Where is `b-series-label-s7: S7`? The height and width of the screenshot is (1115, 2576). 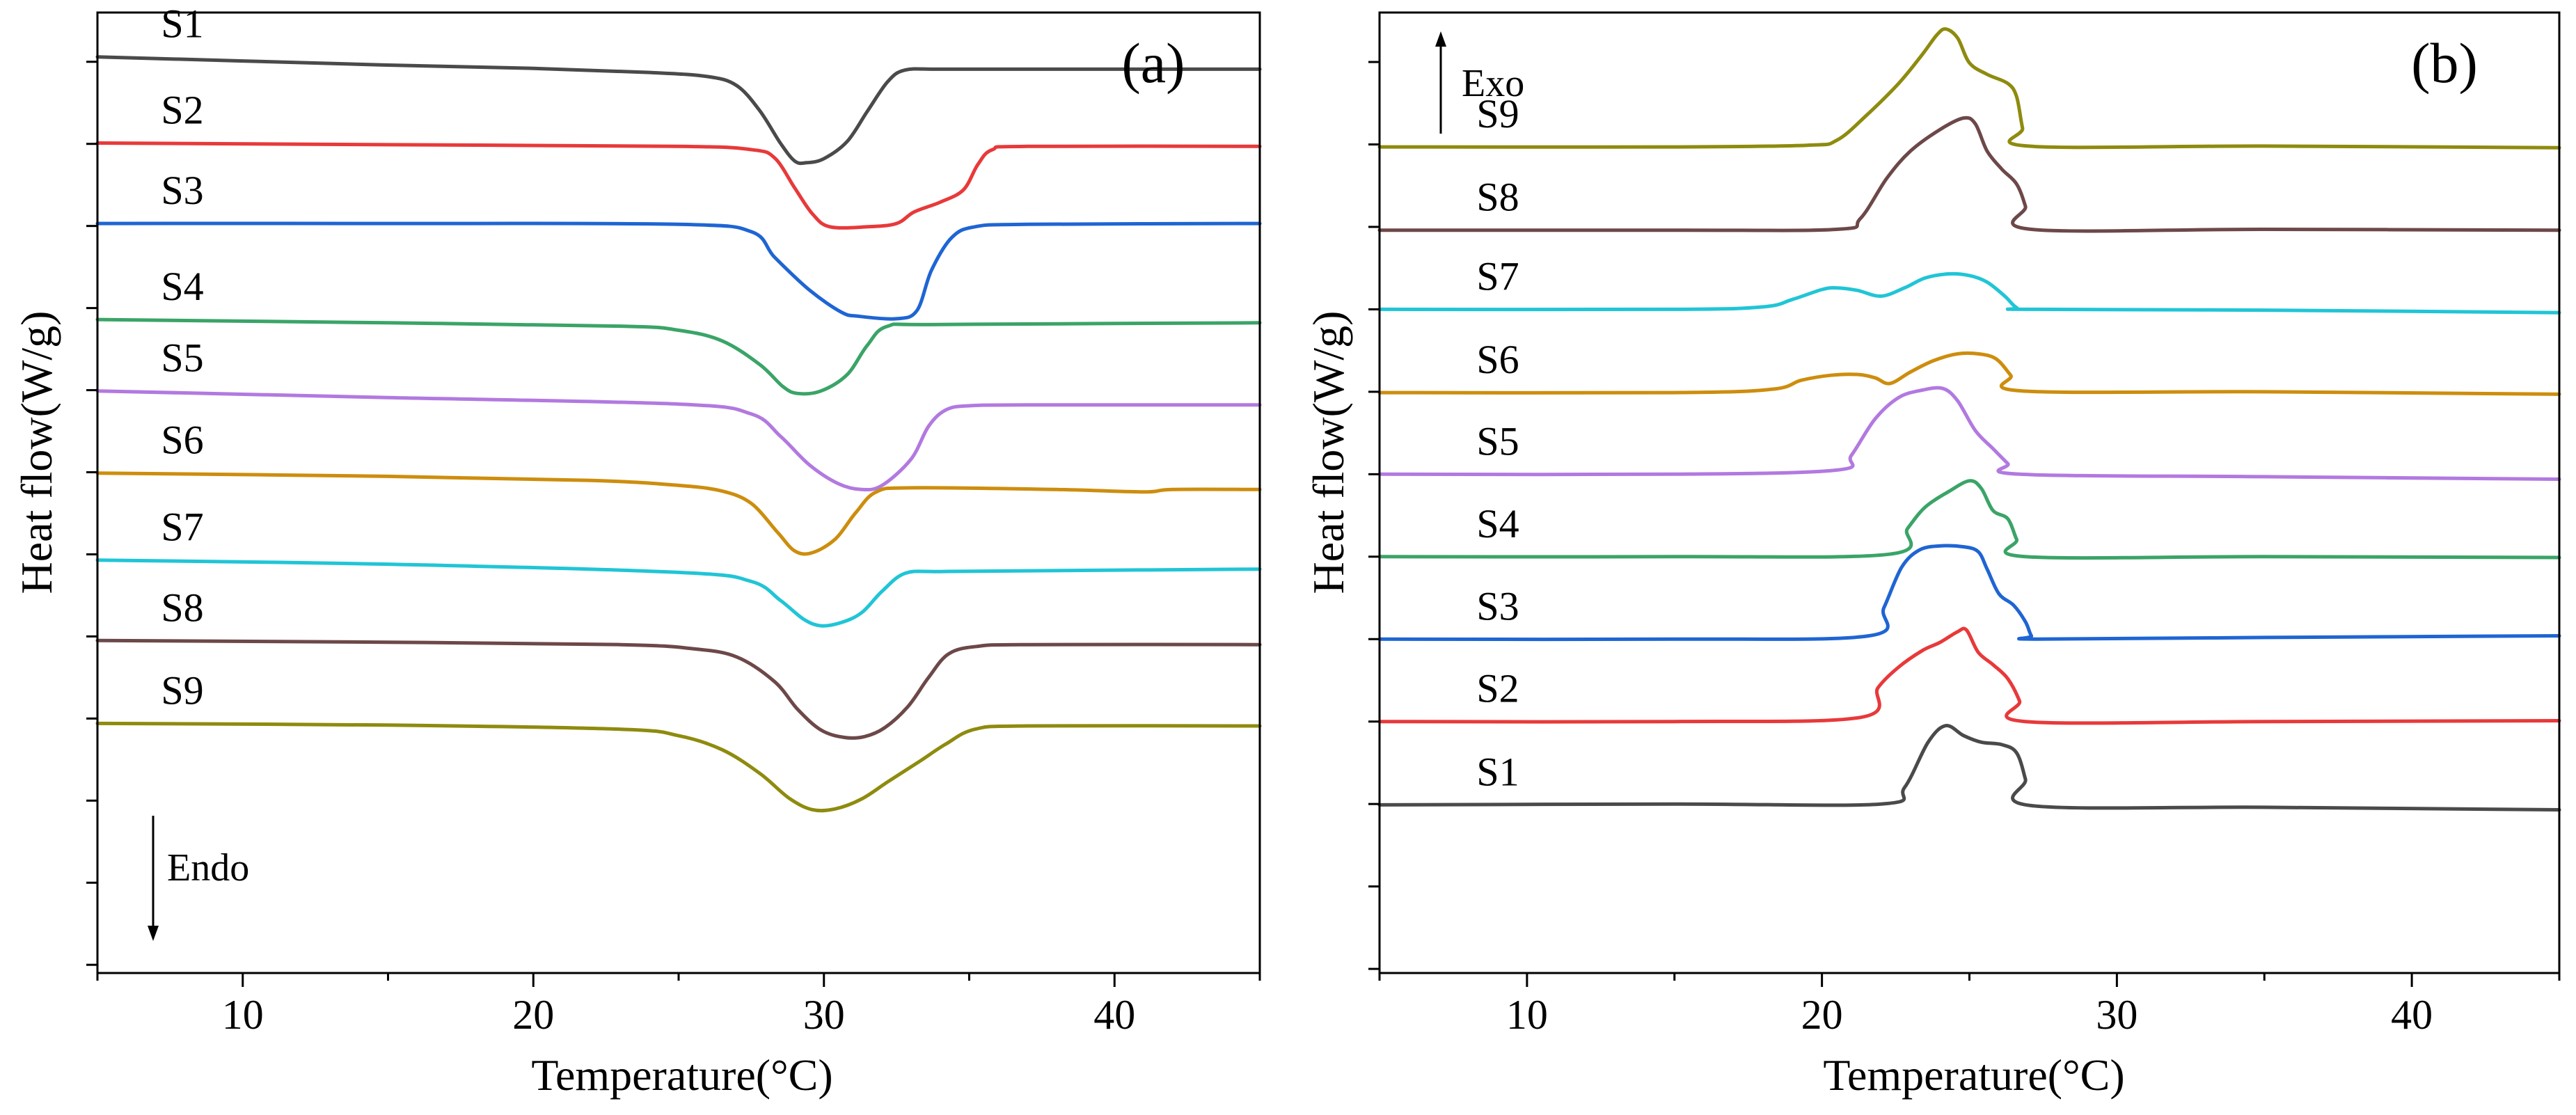 b-series-label-s7: S7 is located at coordinates (1497, 276).